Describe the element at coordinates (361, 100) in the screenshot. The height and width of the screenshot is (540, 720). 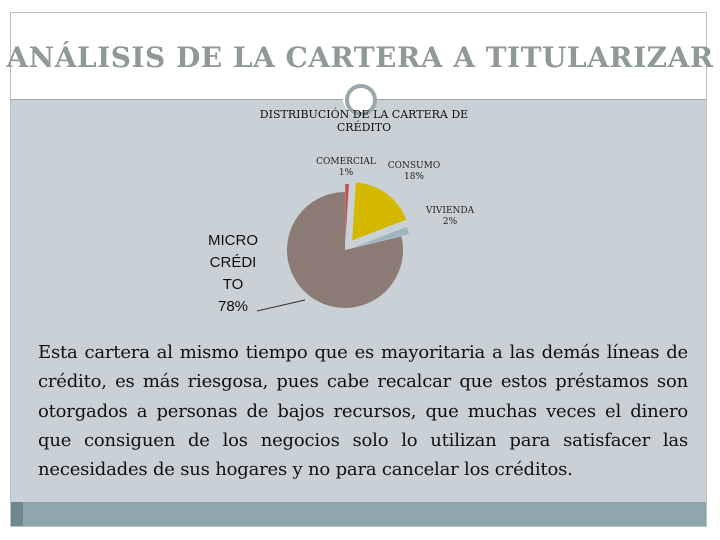
I see `ring-ornament-icon` at that location.